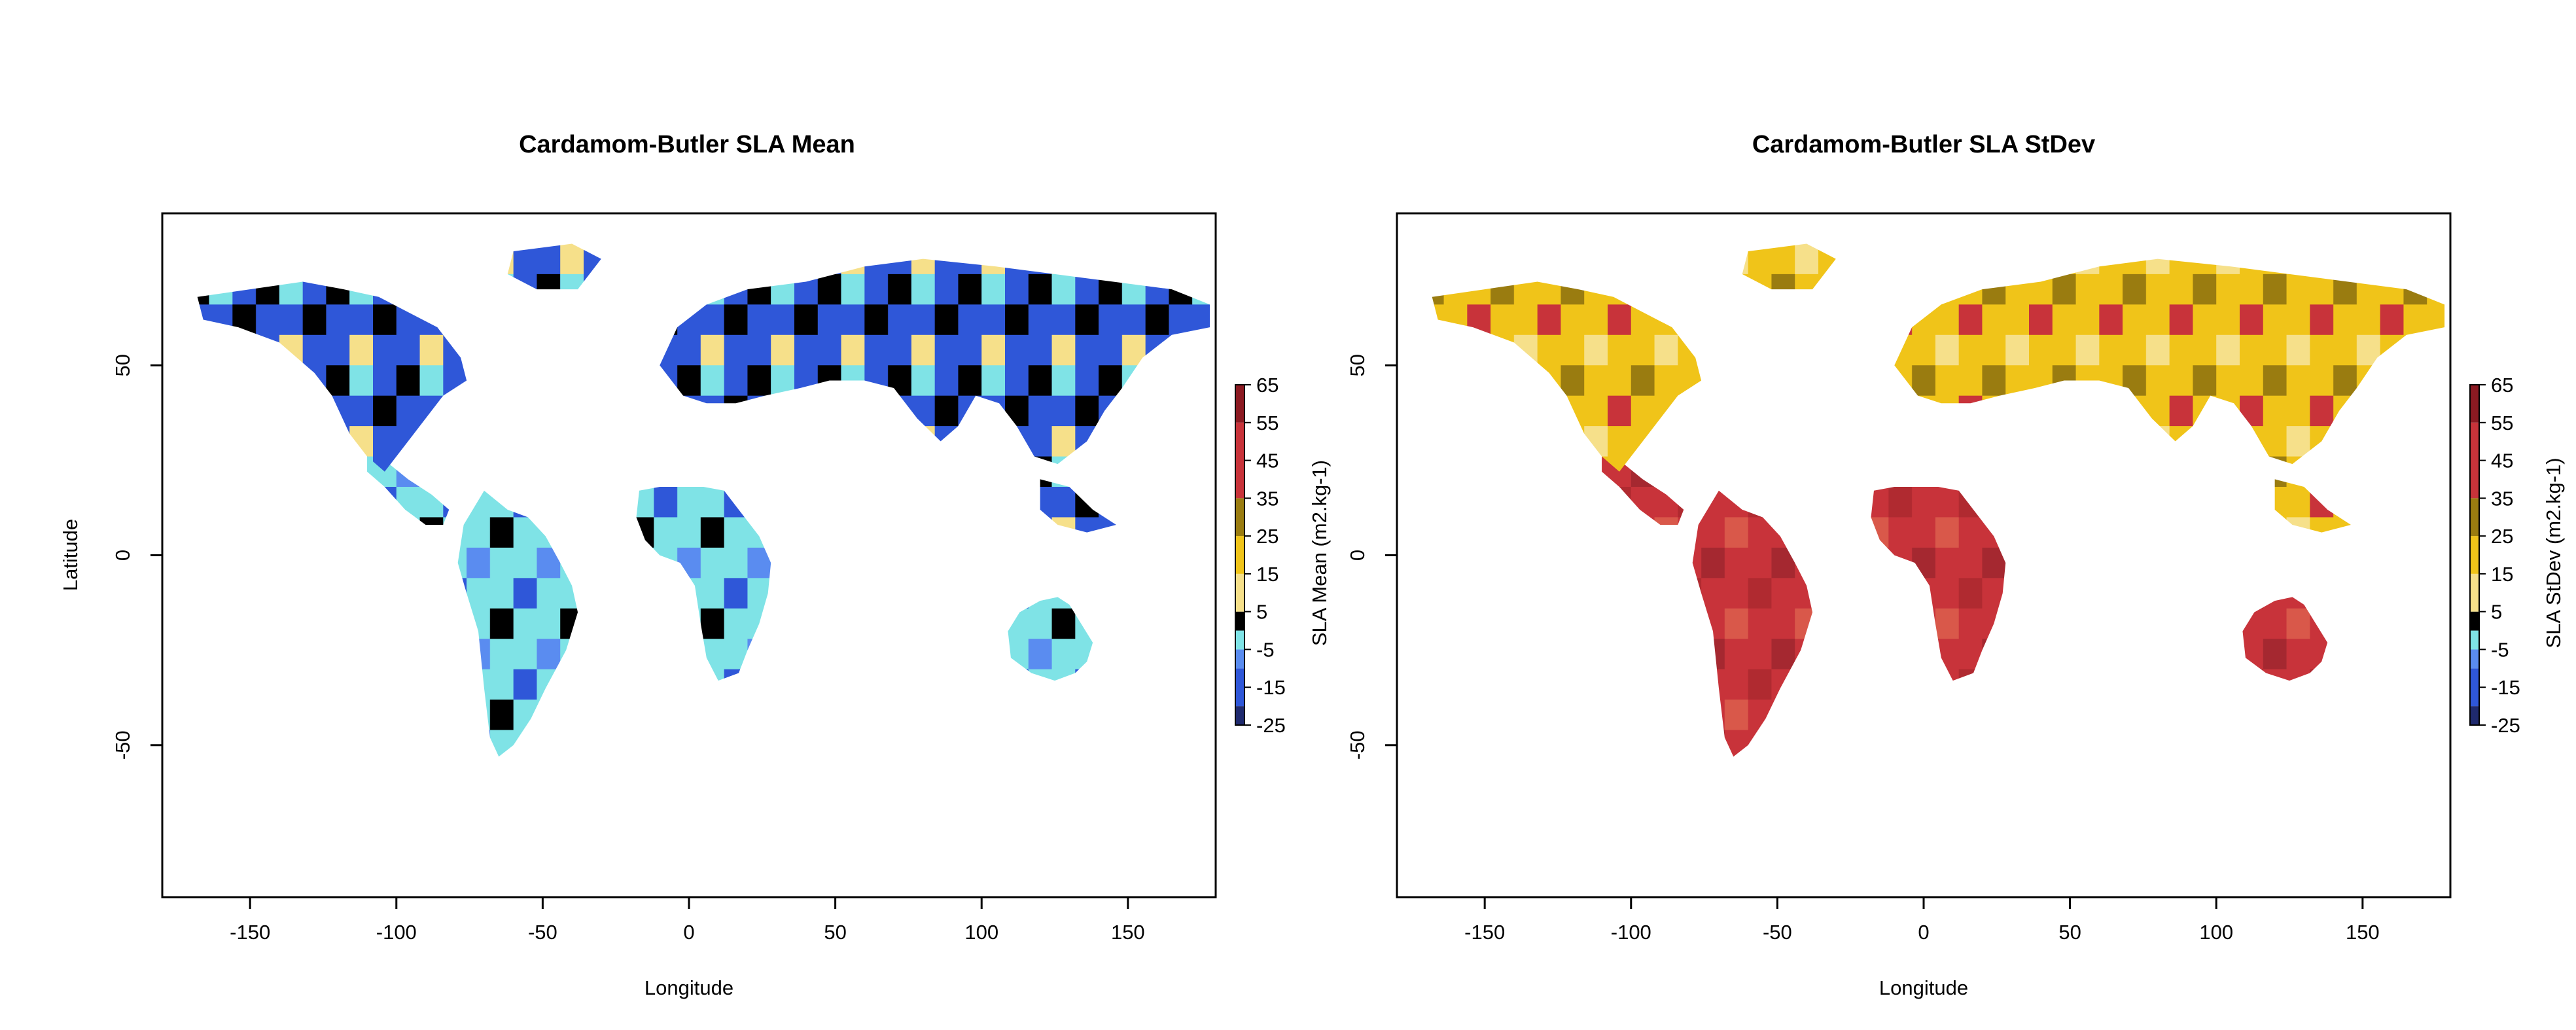  I want to click on colorbar-label: SLA StDev (m2.kg-1), so click(2553, 552).